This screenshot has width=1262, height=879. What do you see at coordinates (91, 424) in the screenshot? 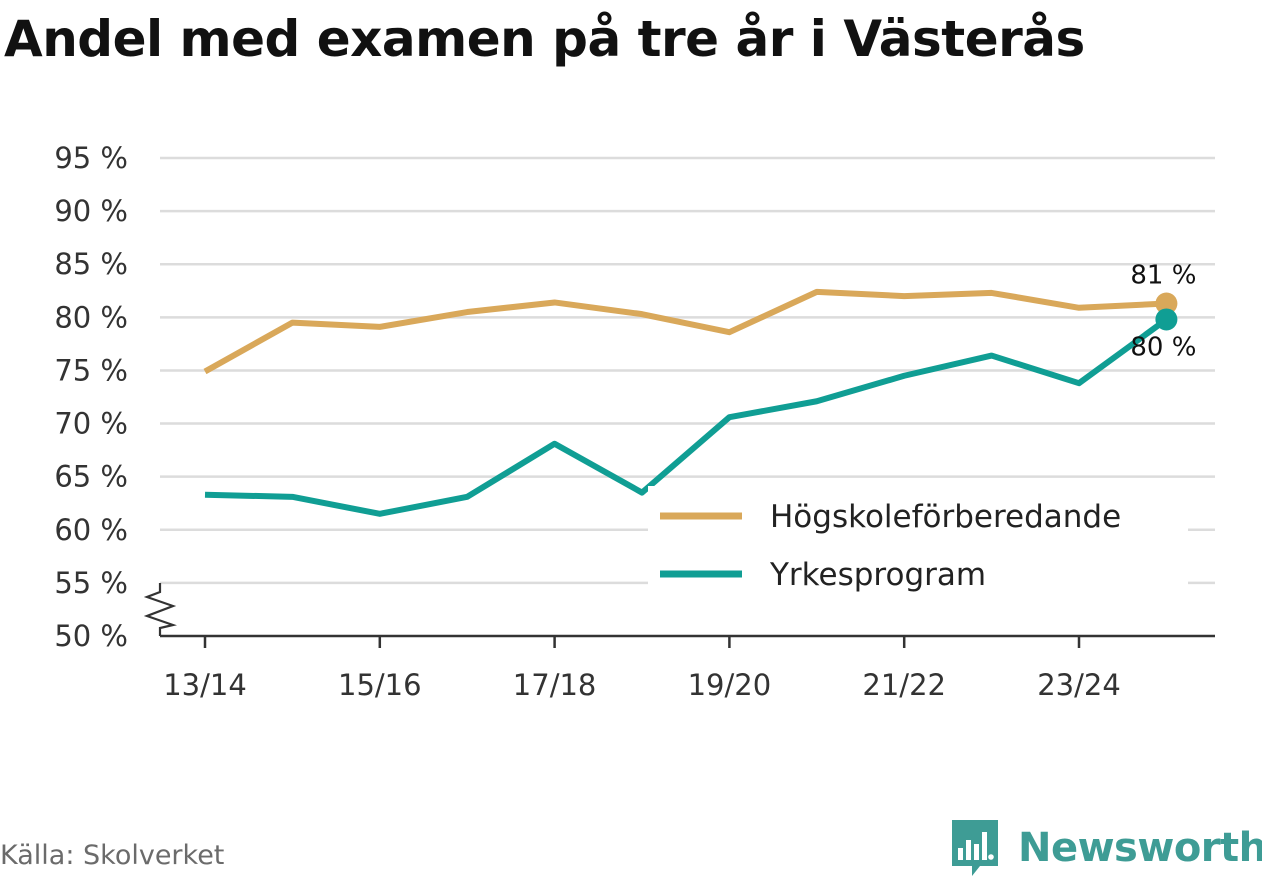
I see `y-tick-label: 70 %` at bounding box center [91, 424].